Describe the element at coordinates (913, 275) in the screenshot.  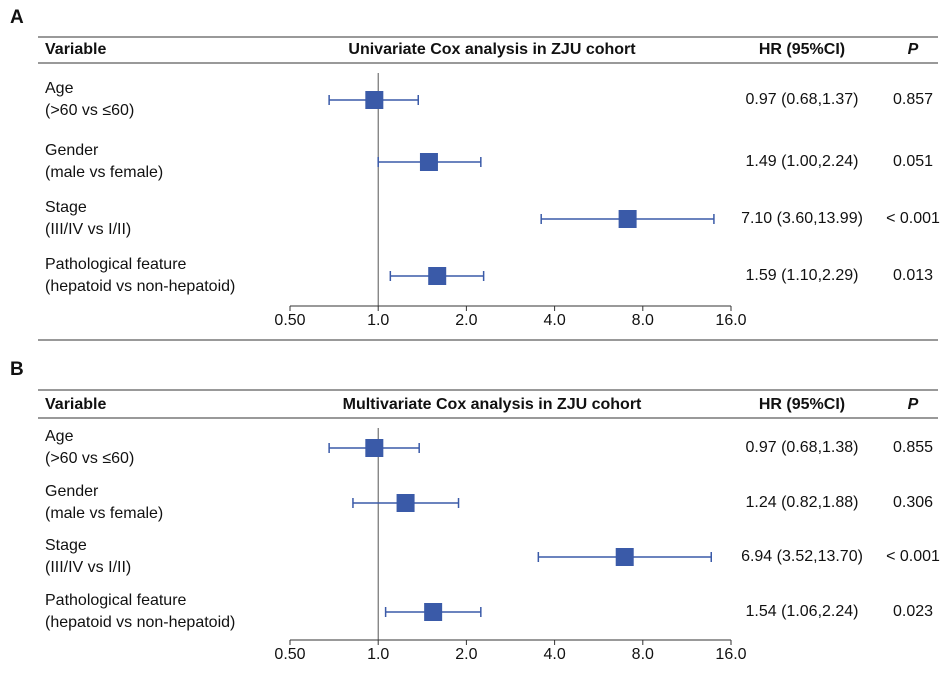
I see `p-value: 0.013` at that location.